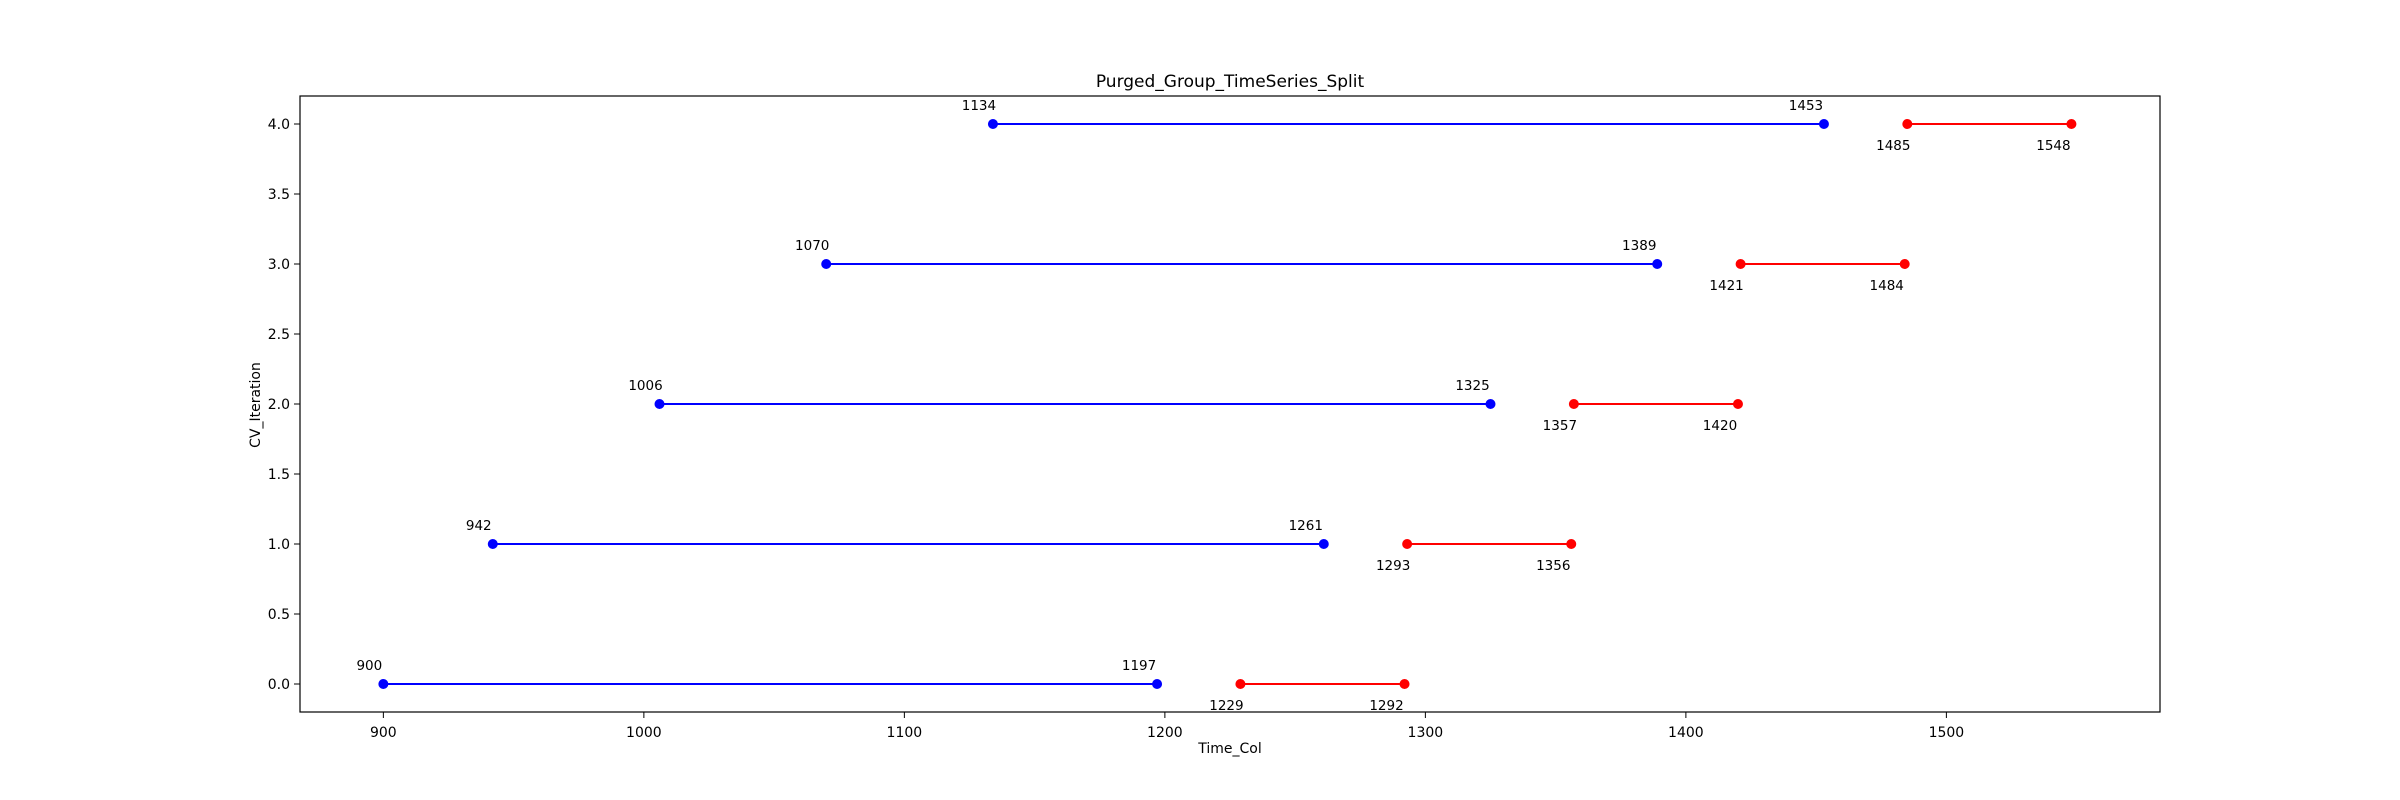 This screenshot has width=2400, height=800. I want to click on y-tick-label: 3.5, so click(279, 195).